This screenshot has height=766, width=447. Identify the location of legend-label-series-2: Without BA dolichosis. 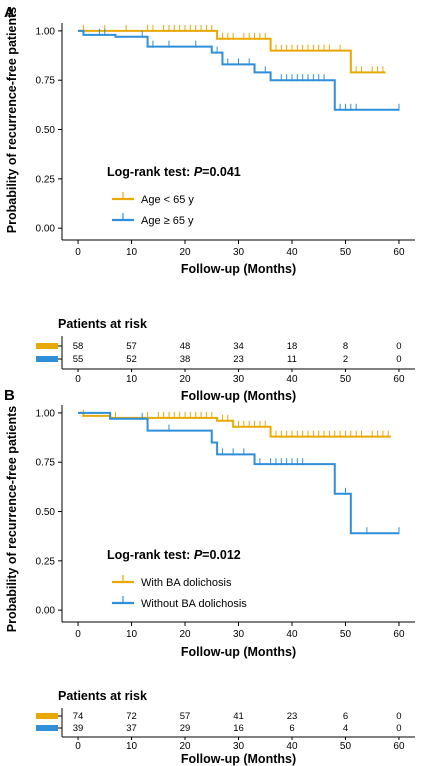
(194, 604).